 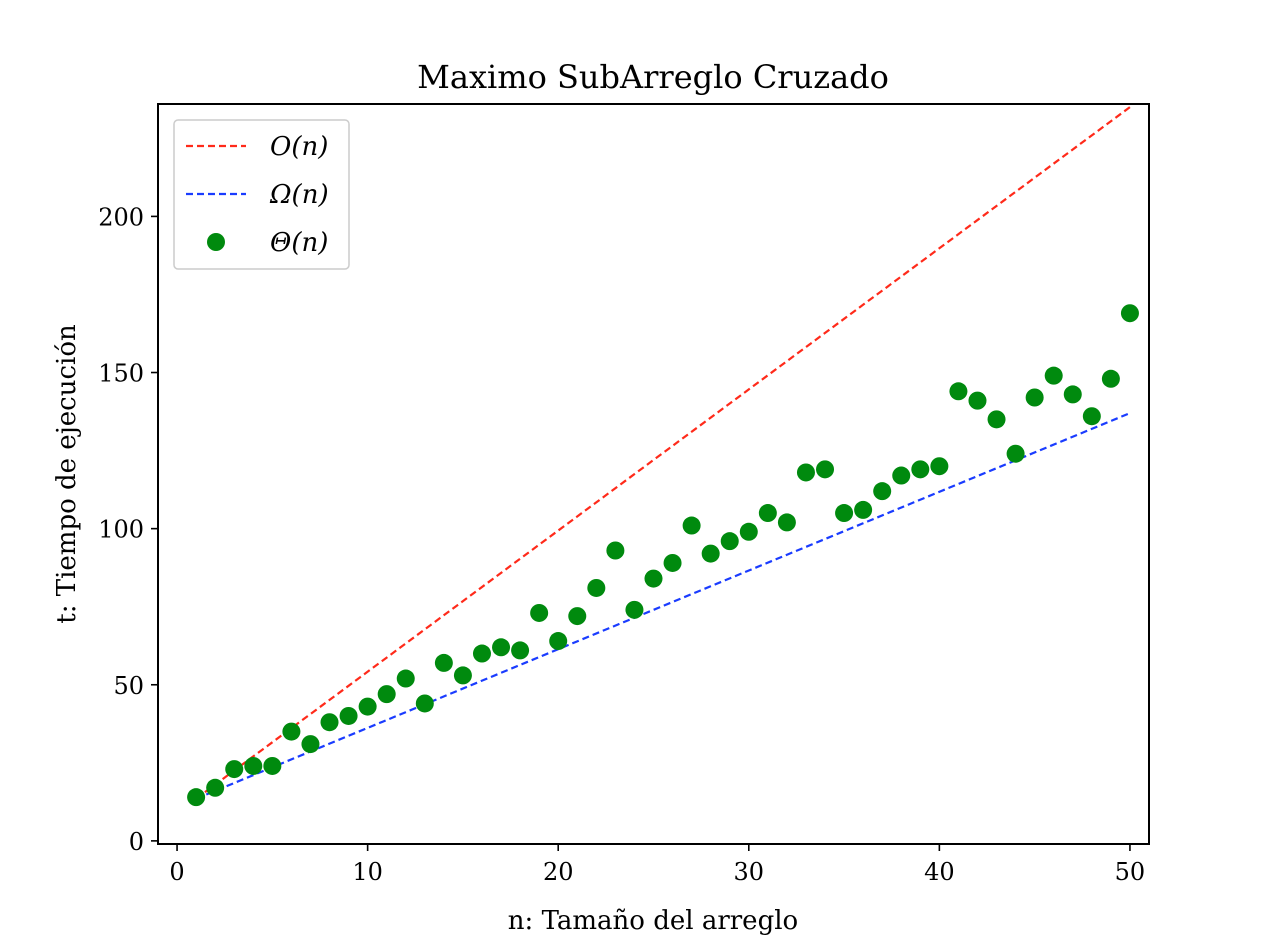 I want to click on x-tick-label: 30, so click(x=749, y=872).